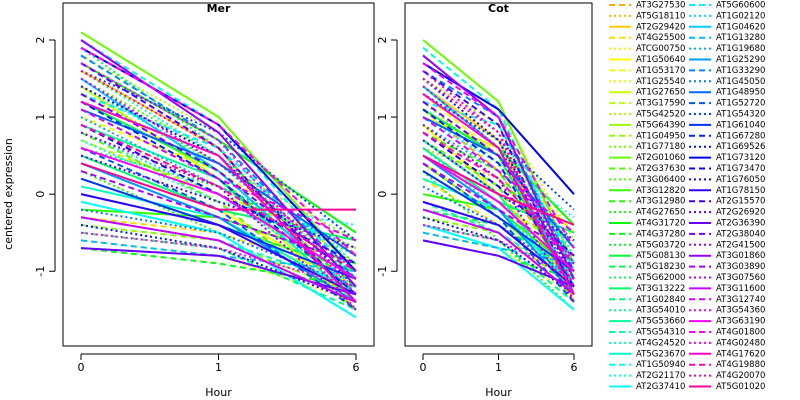 The image size is (800, 400). Describe the element at coordinates (660, 158) in the screenshot. I see `legend-label: AT2G01060` at that location.